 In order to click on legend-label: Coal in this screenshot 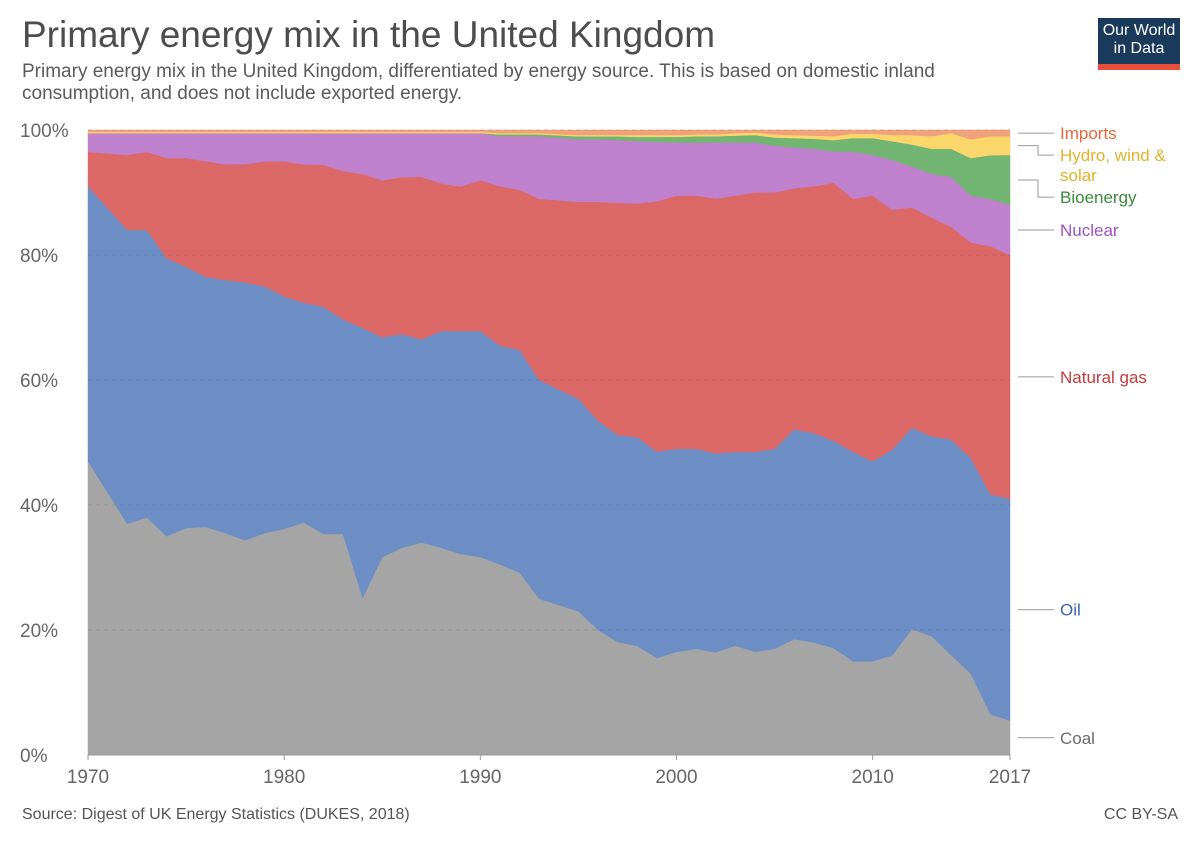, I will do `click(1077, 738)`.